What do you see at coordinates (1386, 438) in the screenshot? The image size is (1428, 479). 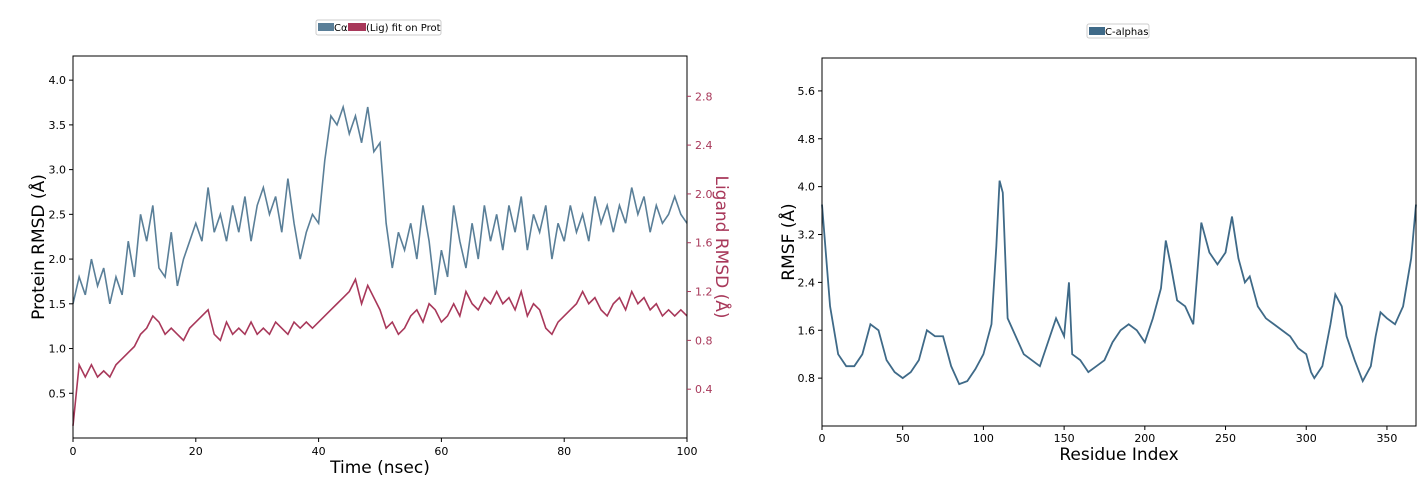 I see `x-tick-label: 350` at bounding box center [1386, 438].